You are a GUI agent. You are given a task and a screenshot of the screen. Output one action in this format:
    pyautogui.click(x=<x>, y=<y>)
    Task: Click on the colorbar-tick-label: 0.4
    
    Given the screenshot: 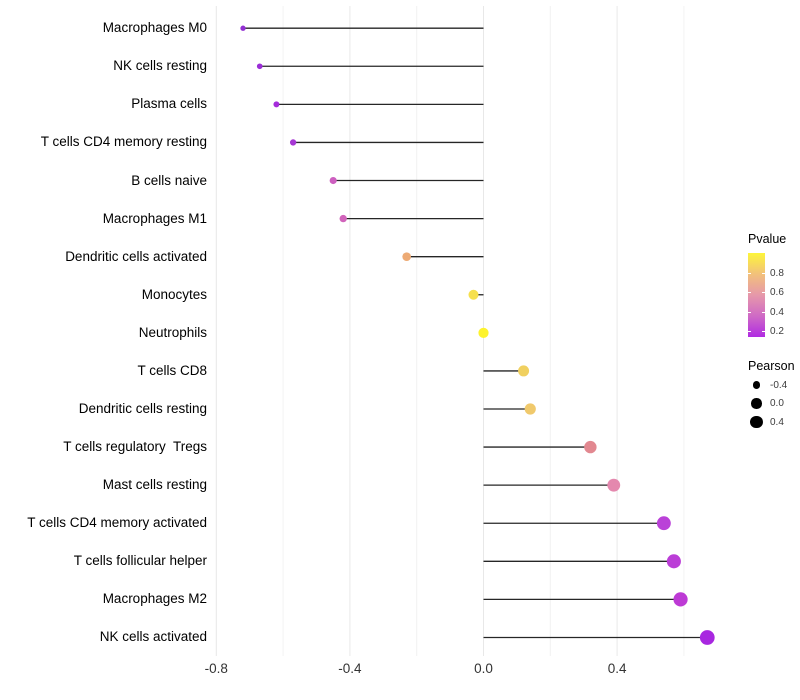 What is the action you would take?
    pyautogui.click(x=777, y=313)
    